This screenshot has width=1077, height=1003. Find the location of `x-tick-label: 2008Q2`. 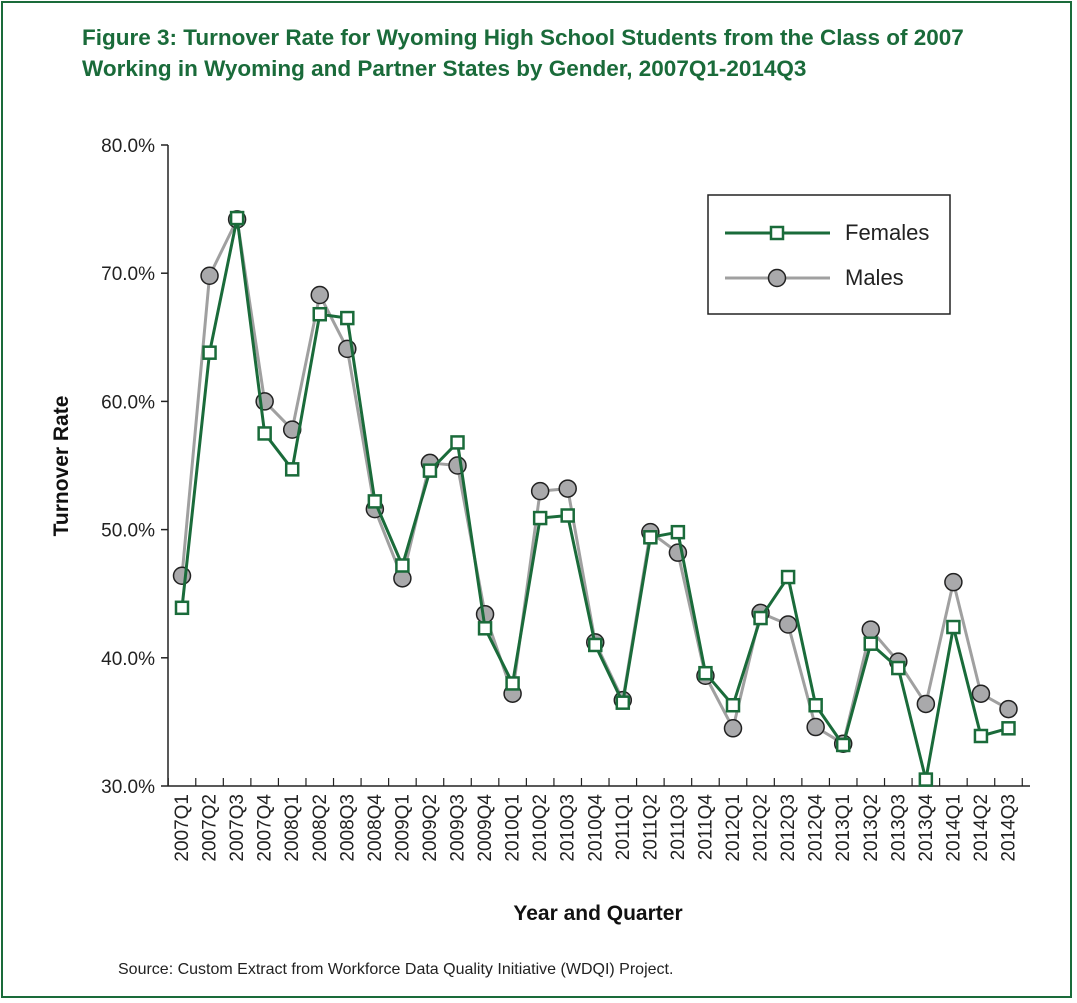

x-tick-label: 2008Q2 is located at coordinates (320, 828).